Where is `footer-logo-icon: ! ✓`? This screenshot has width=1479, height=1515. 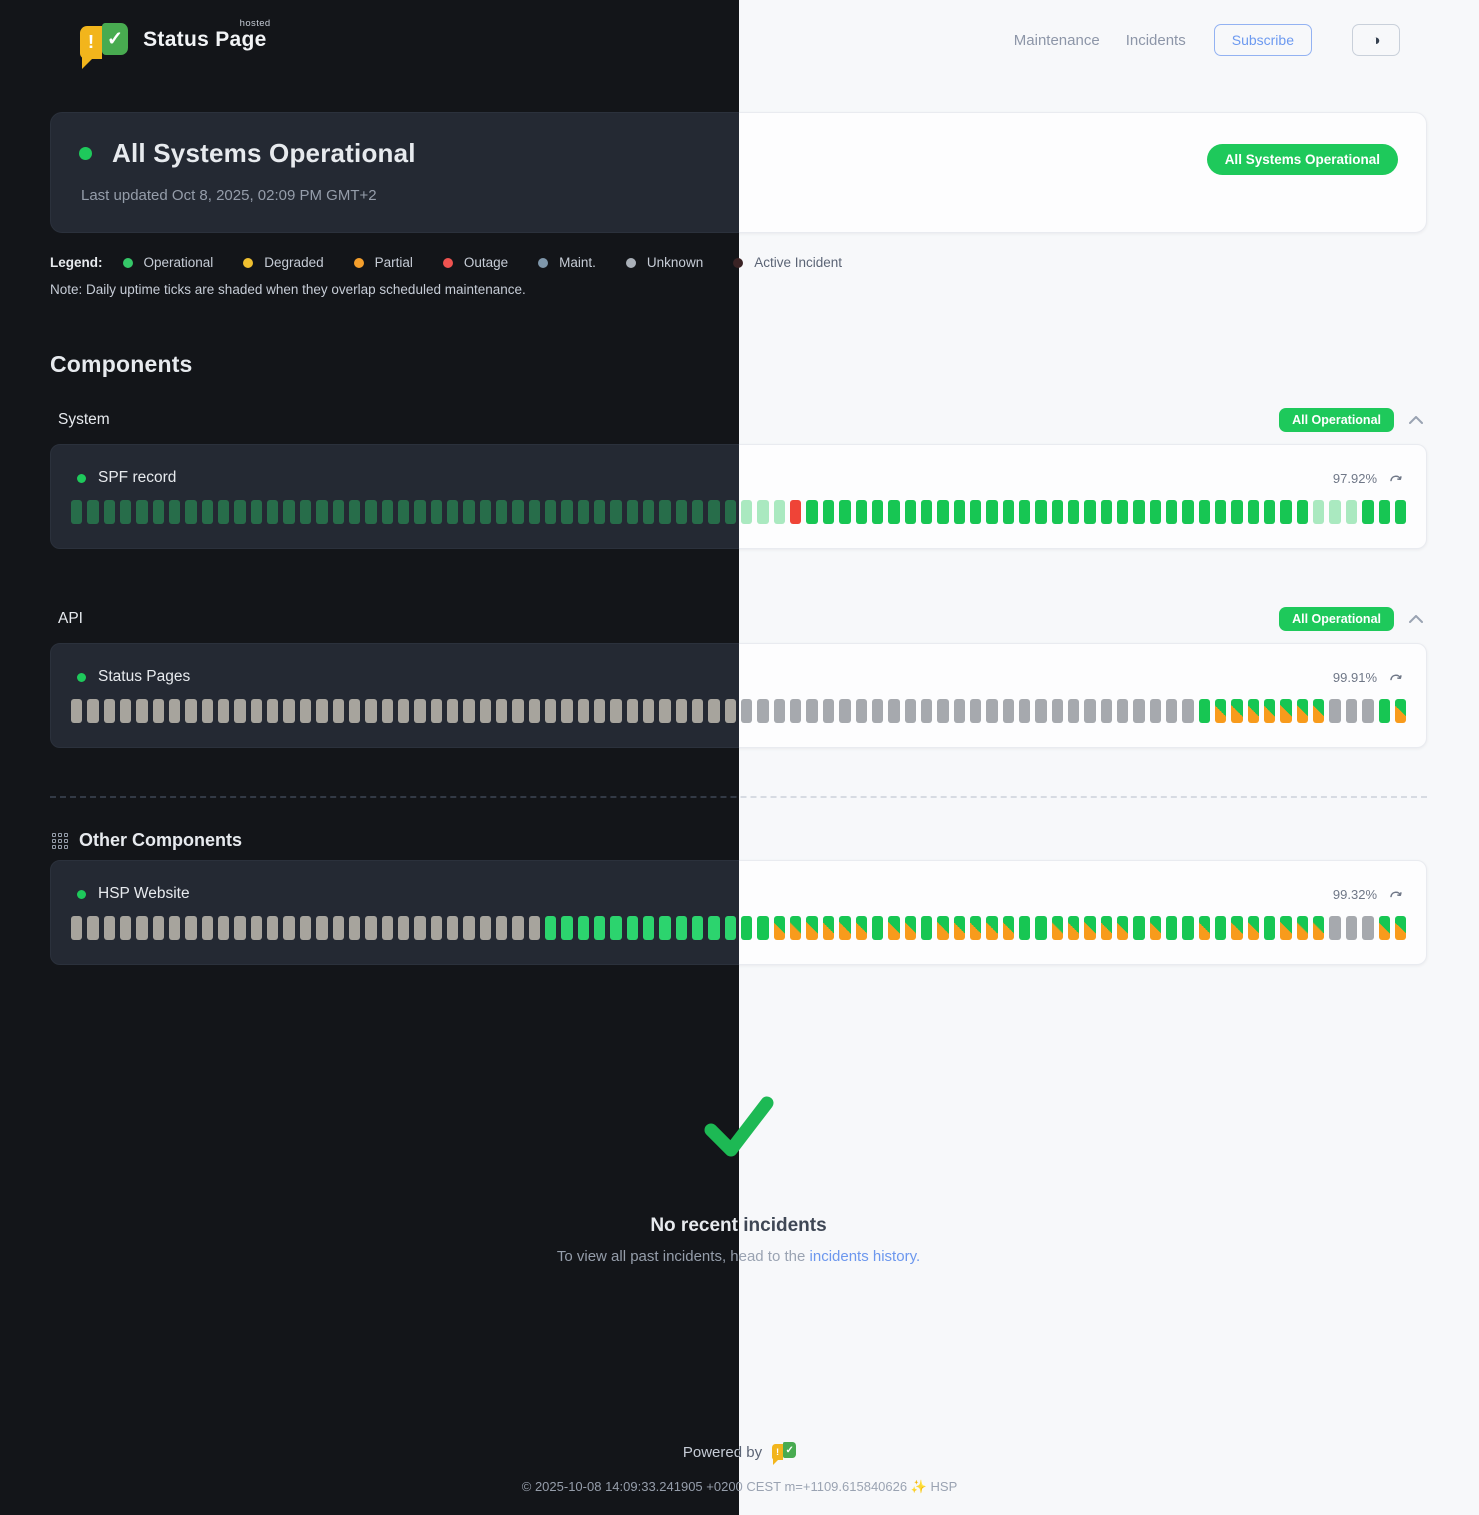 footer-logo-icon: ! ✓ is located at coordinates (784, 1453).